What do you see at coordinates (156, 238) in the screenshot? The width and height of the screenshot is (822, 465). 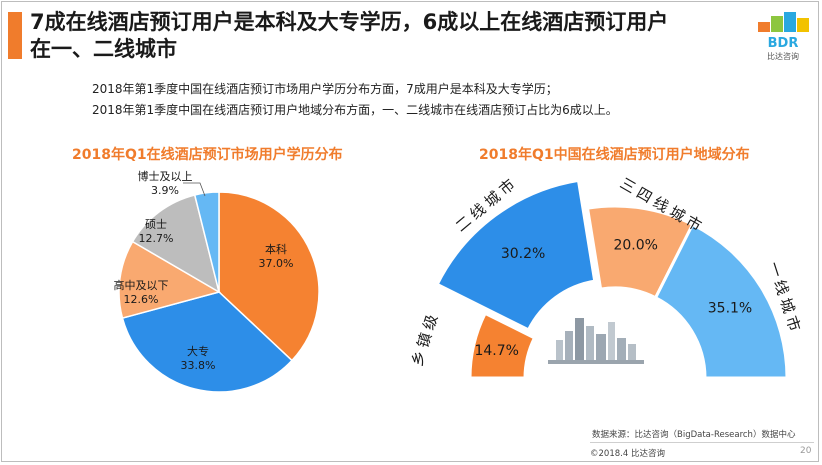 I see `education-pie-label-value-3: 12.7%` at bounding box center [156, 238].